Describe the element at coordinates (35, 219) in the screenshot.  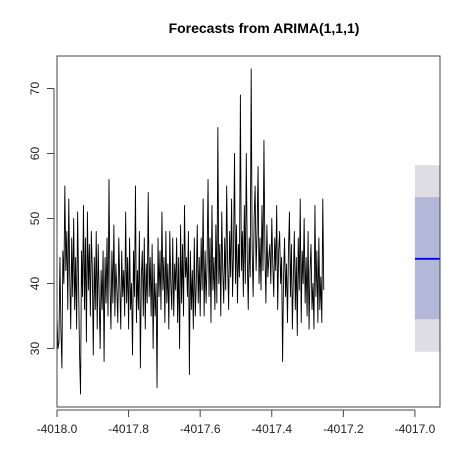
I see `y-tick-label: 50` at that location.